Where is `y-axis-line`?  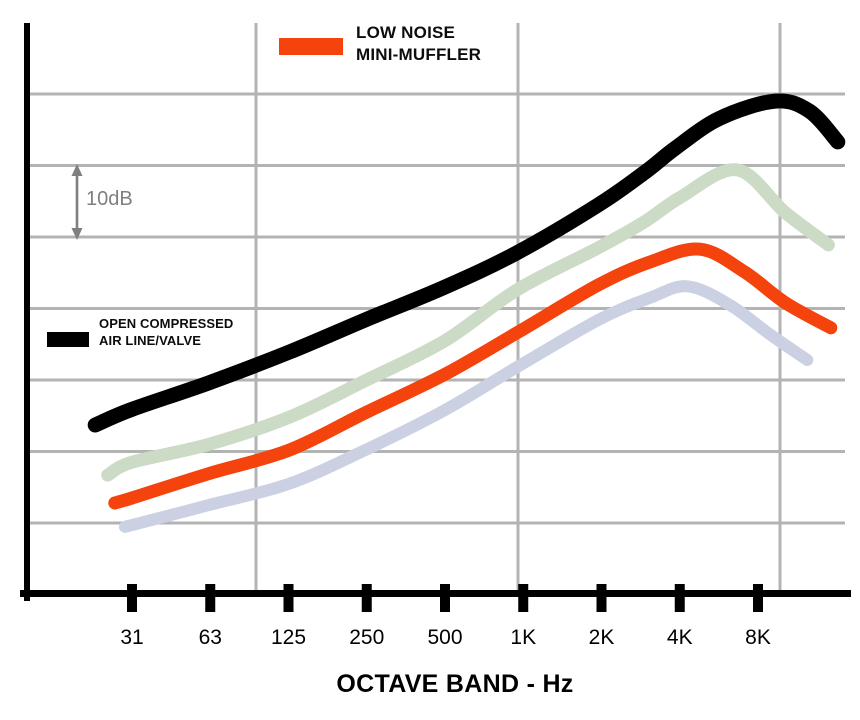 y-axis-line is located at coordinates (27, 312).